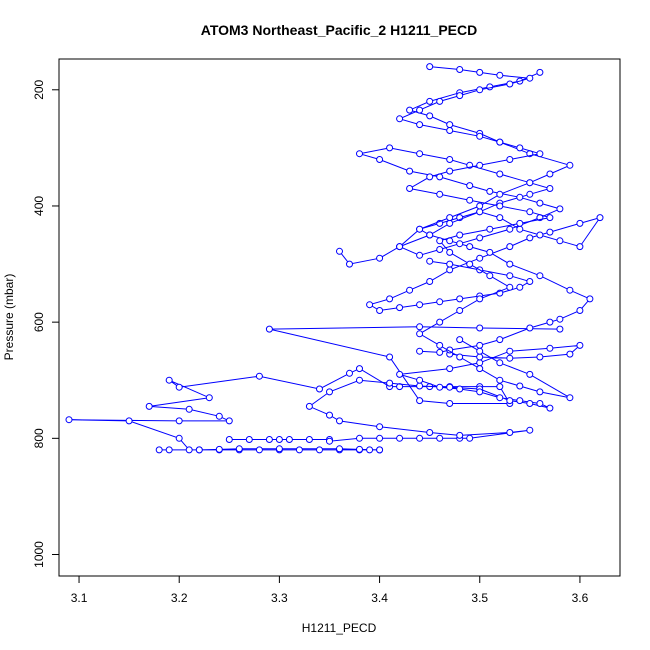 The width and height of the screenshot is (650, 650). What do you see at coordinates (9, 317) in the screenshot?
I see `y-axis-label: Pressure (mbar)` at bounding box center [9, 317].